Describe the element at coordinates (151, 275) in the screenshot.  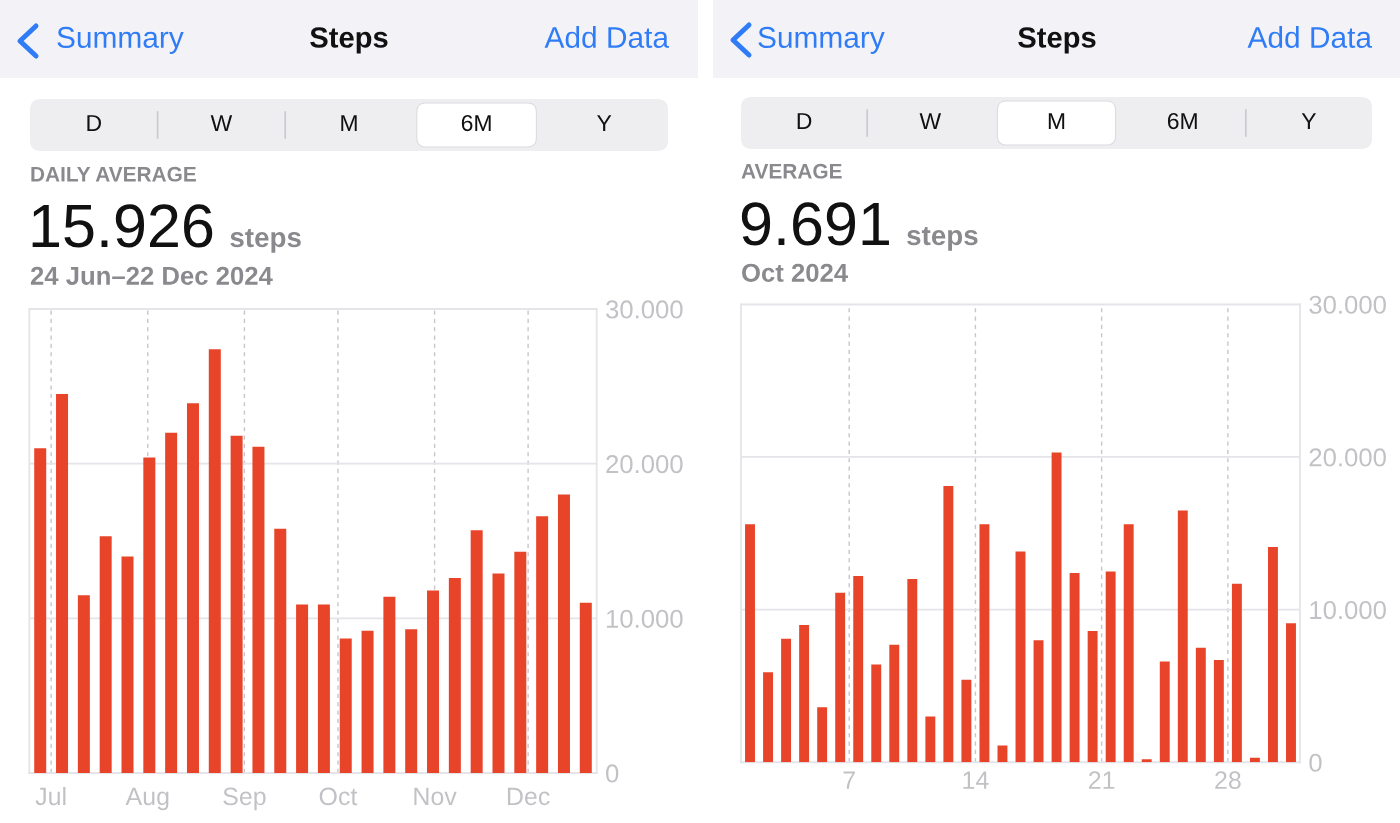
I see `text: 24 Jun–22 Dec 2024` at that location.